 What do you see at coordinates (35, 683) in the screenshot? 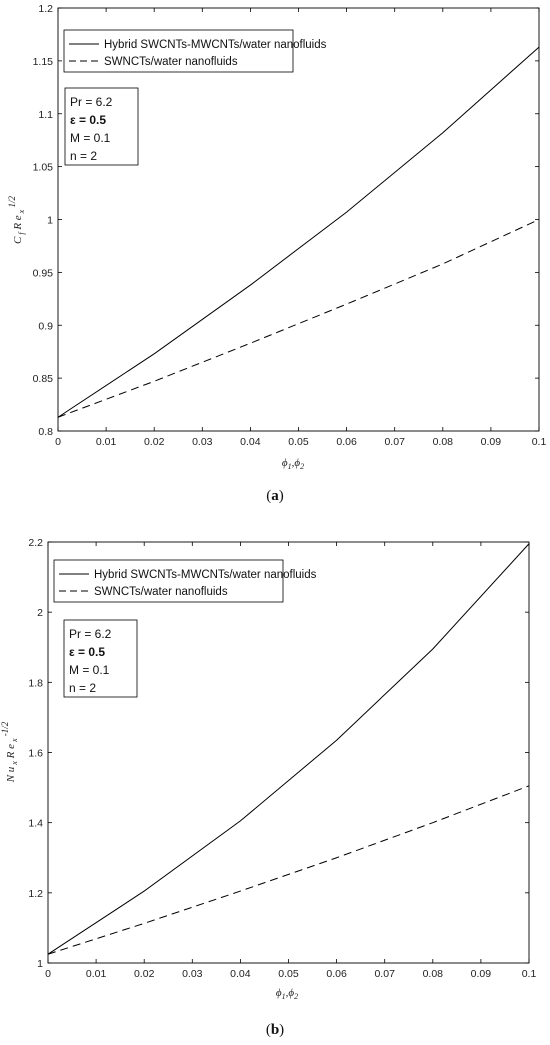
I see `y-tick-label: 1.8` at bounding box center [35, 683].